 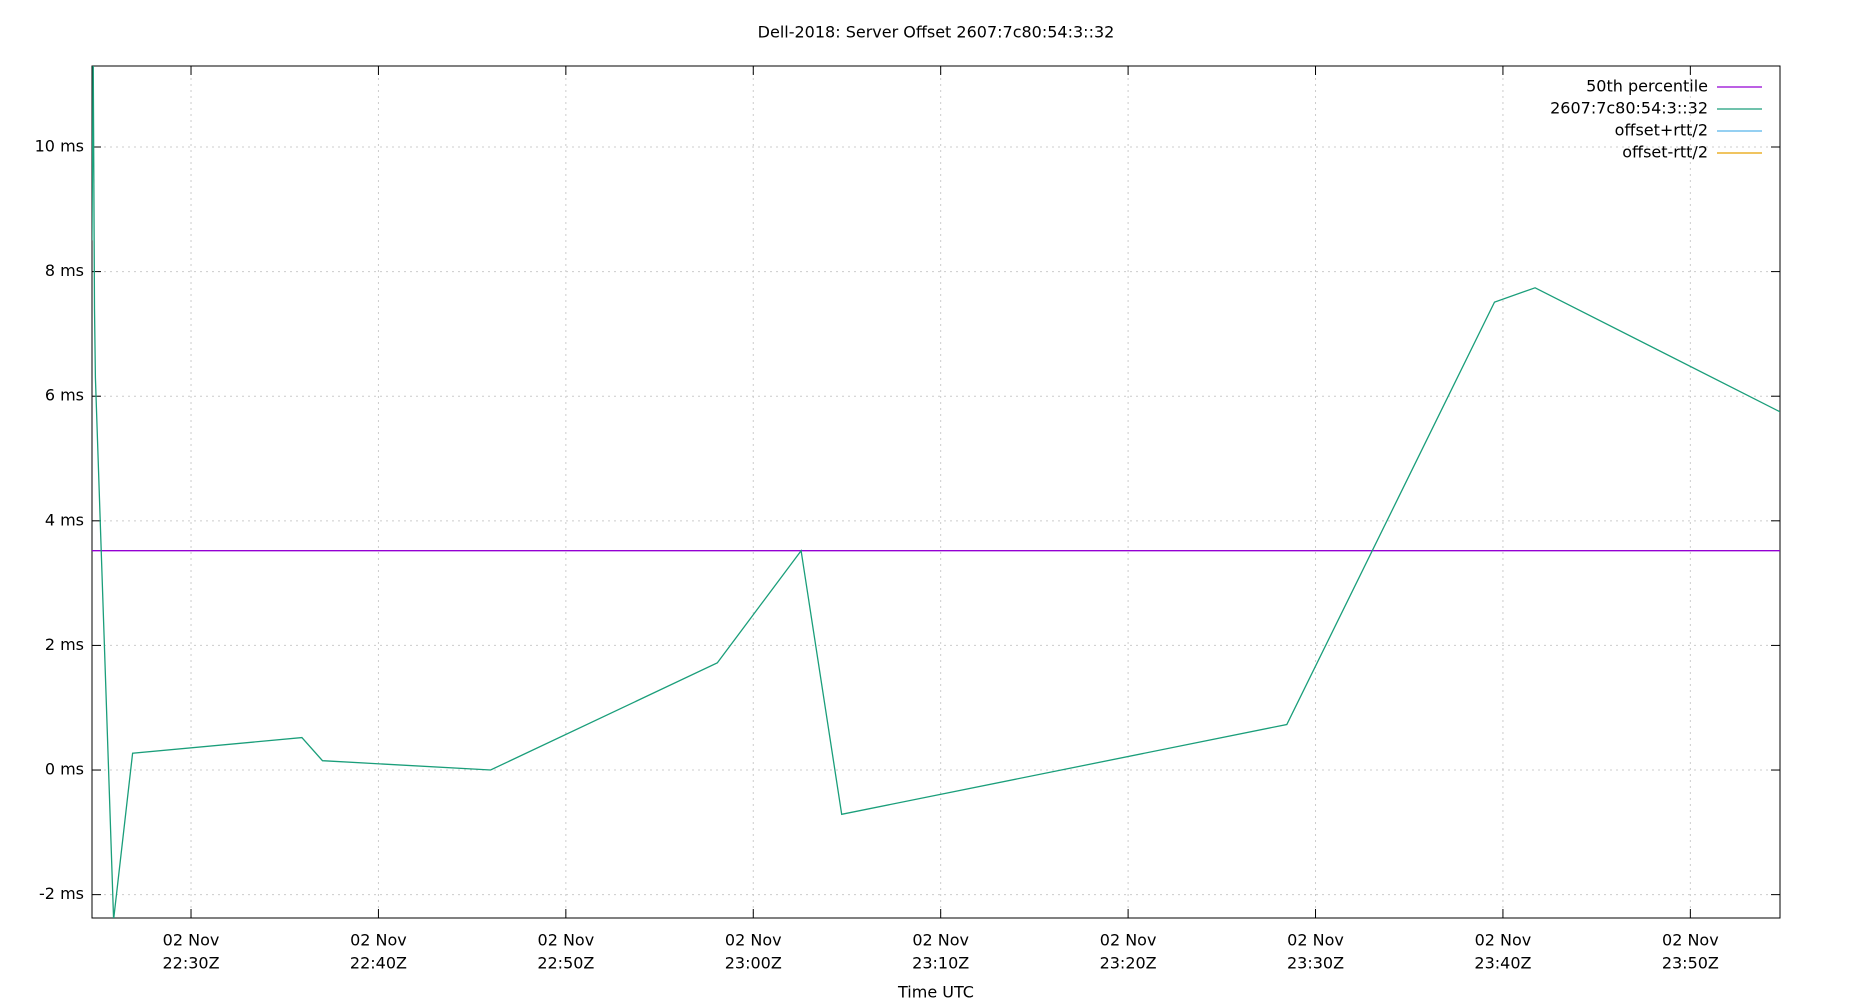 What do you see at coordinates (190, 963) in the screenshot?
I see `x-tick-label: 22:30Z` at bounding box center [190, 963].